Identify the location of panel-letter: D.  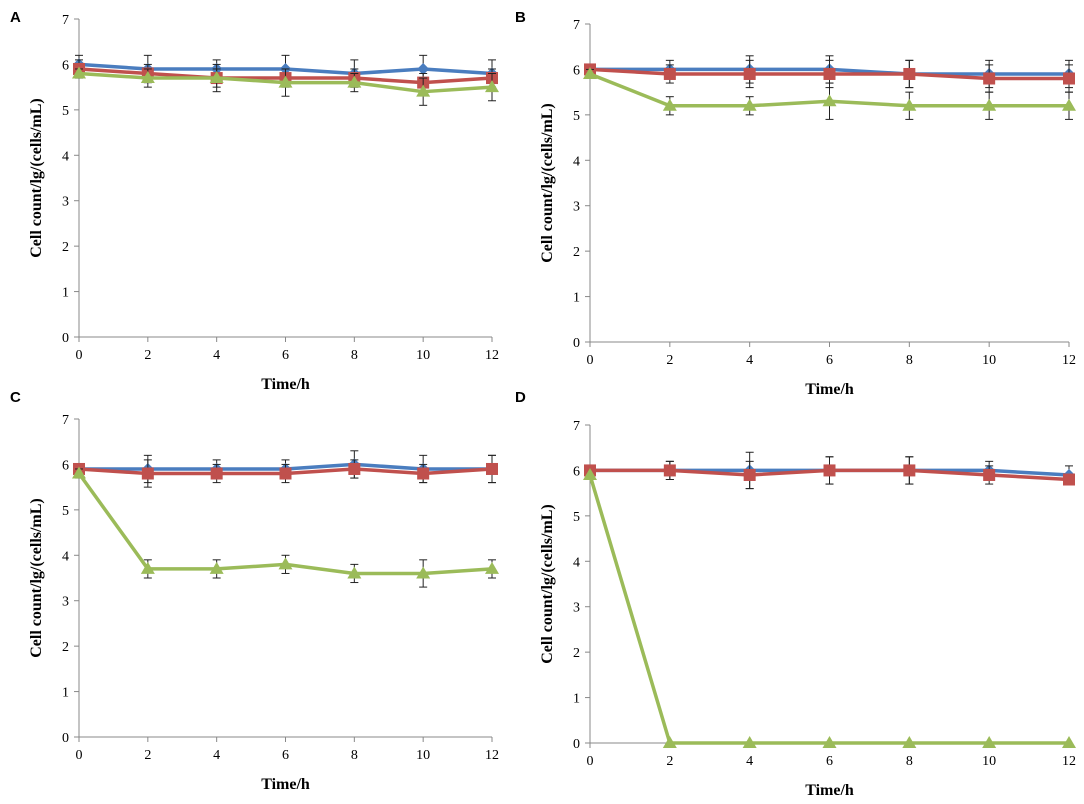
(520, 397).